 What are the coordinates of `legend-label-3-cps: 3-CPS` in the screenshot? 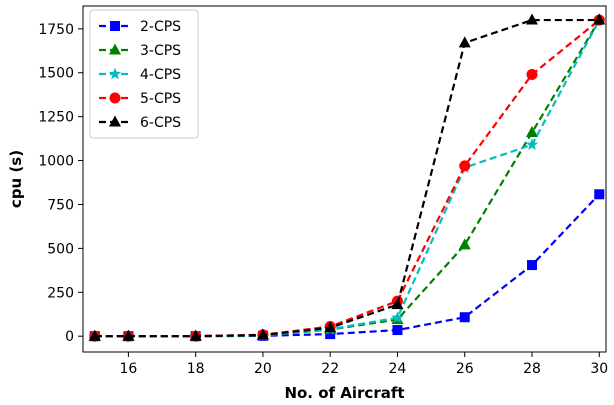 It's located at (160, 51).